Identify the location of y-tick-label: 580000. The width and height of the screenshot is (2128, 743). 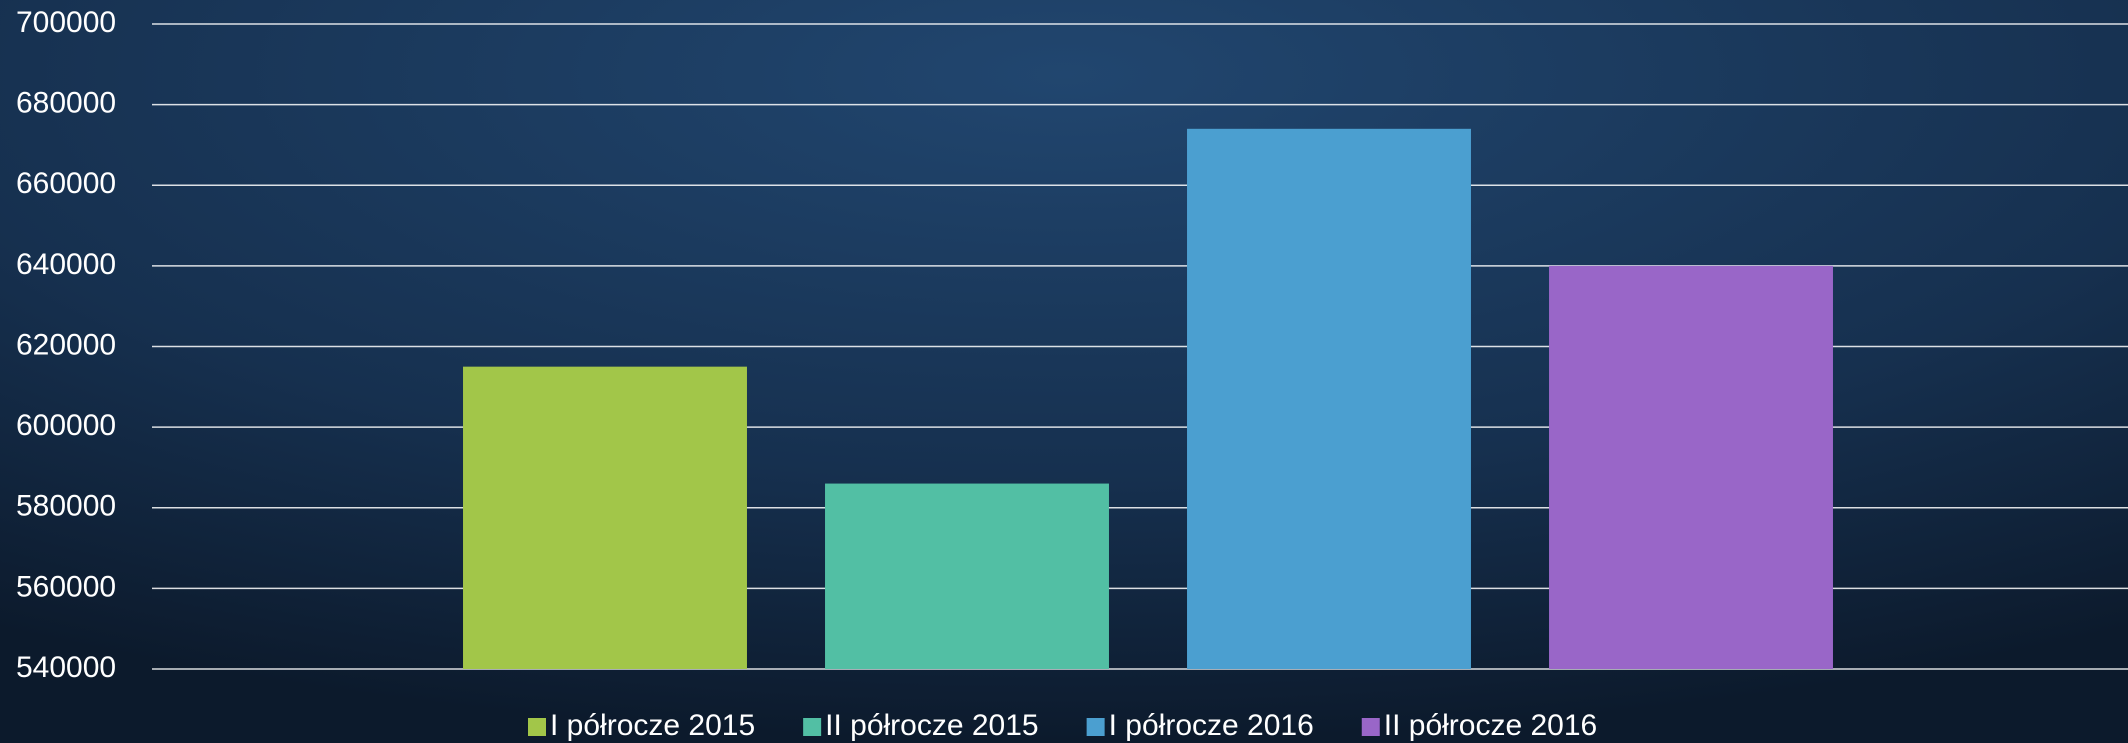
(66, 506).